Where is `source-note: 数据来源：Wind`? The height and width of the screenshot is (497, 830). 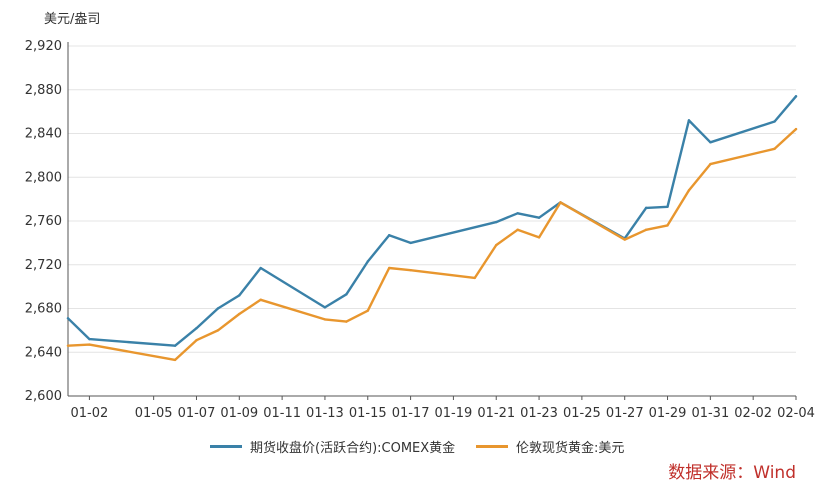 source-note: 数据来源：Wind is located at coordinates (732, 473).